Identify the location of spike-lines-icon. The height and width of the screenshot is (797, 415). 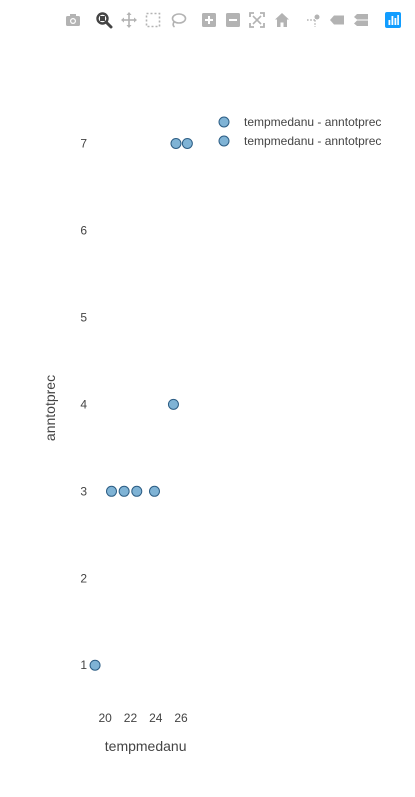
(313, 20).